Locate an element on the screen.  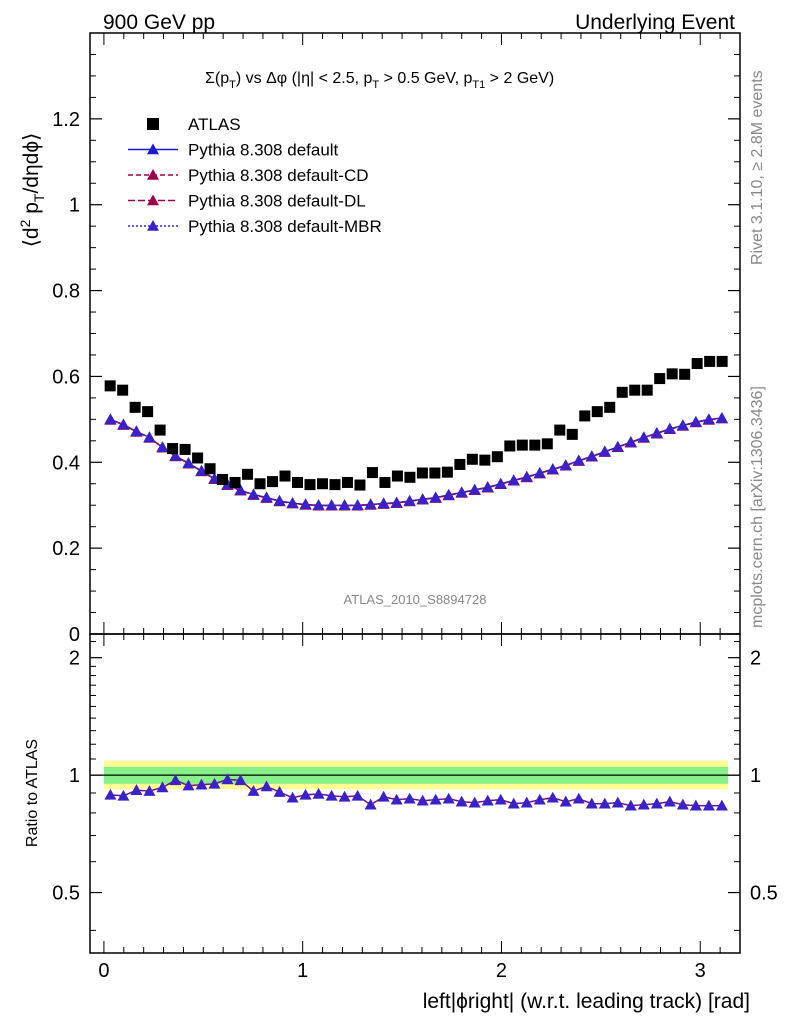
bottom-ytick-label-left: 2 is located at coordinates (74, 659).